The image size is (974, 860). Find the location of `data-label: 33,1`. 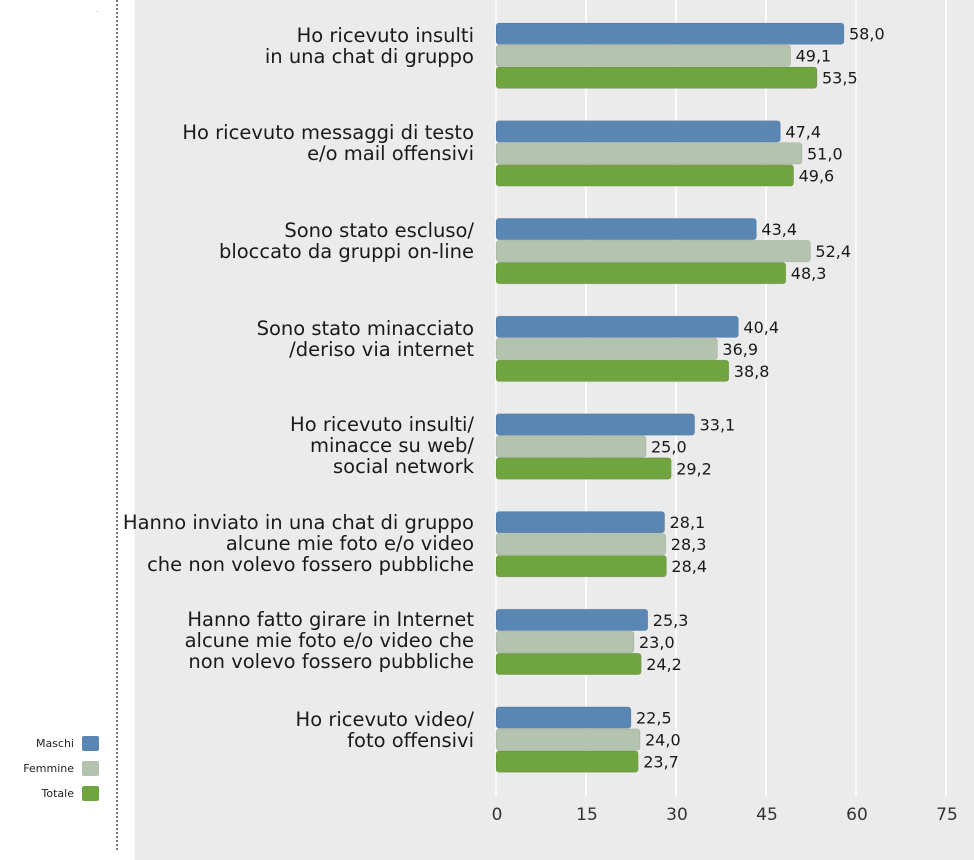

data-label: 33,1 is located at coordinates (718, 425).